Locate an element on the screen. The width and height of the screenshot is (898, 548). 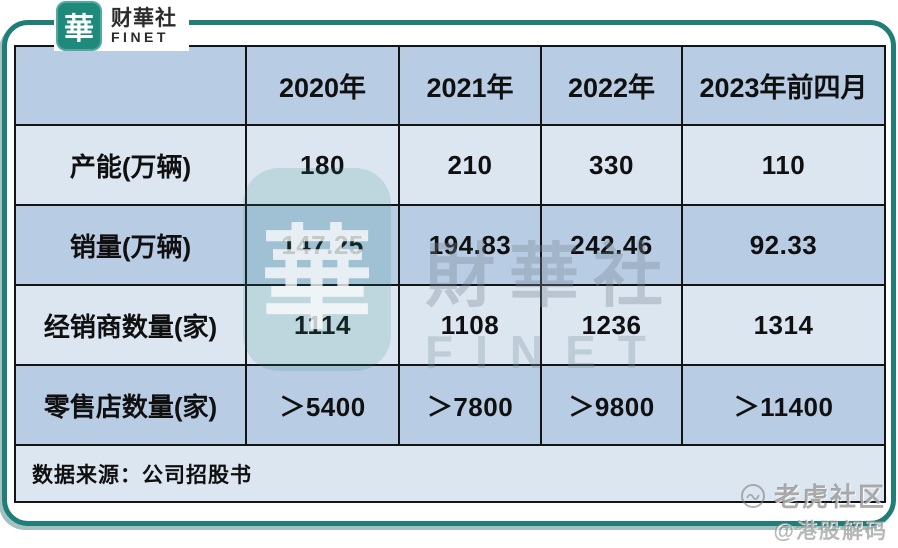
row-label-capacity: 产能(万辆) is located at coordinates (130, 165).